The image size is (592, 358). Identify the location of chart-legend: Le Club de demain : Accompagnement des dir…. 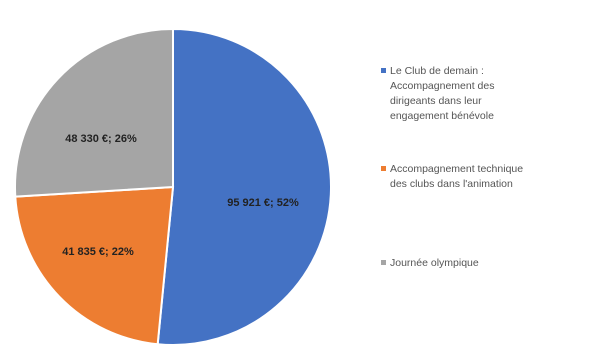
(452, 167).